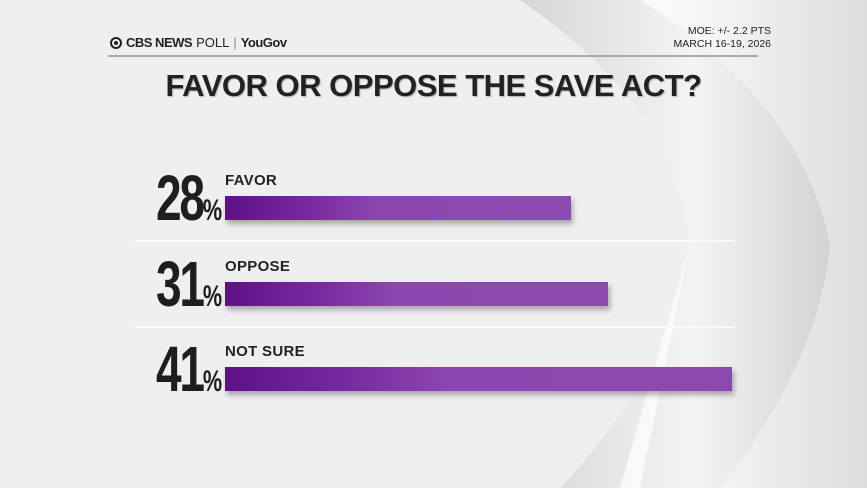  I want to click on brand-suffix: POLL, so click(213, 42).